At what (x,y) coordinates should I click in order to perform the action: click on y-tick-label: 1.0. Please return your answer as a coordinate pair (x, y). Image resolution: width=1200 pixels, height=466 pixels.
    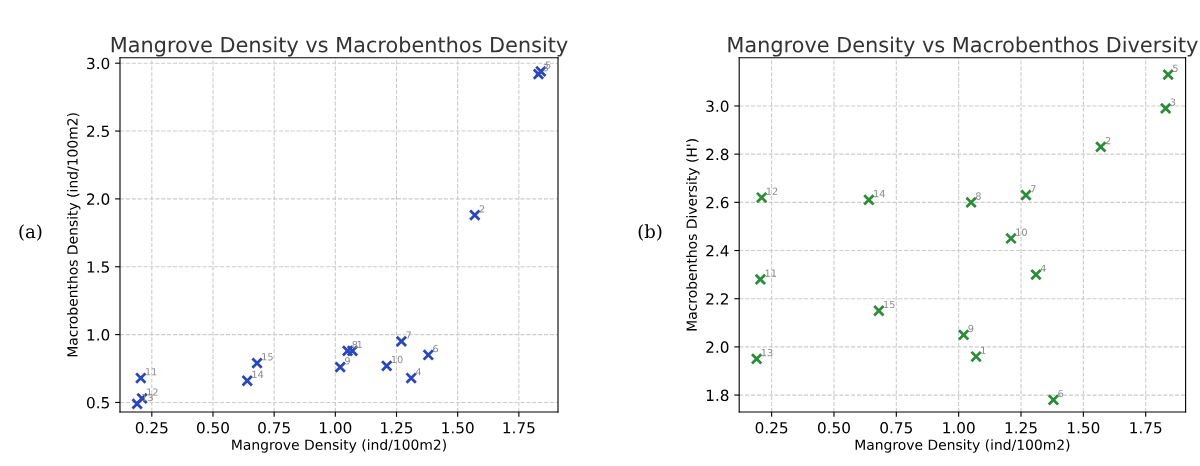
    Looking at the image, I should click on (98, 335).